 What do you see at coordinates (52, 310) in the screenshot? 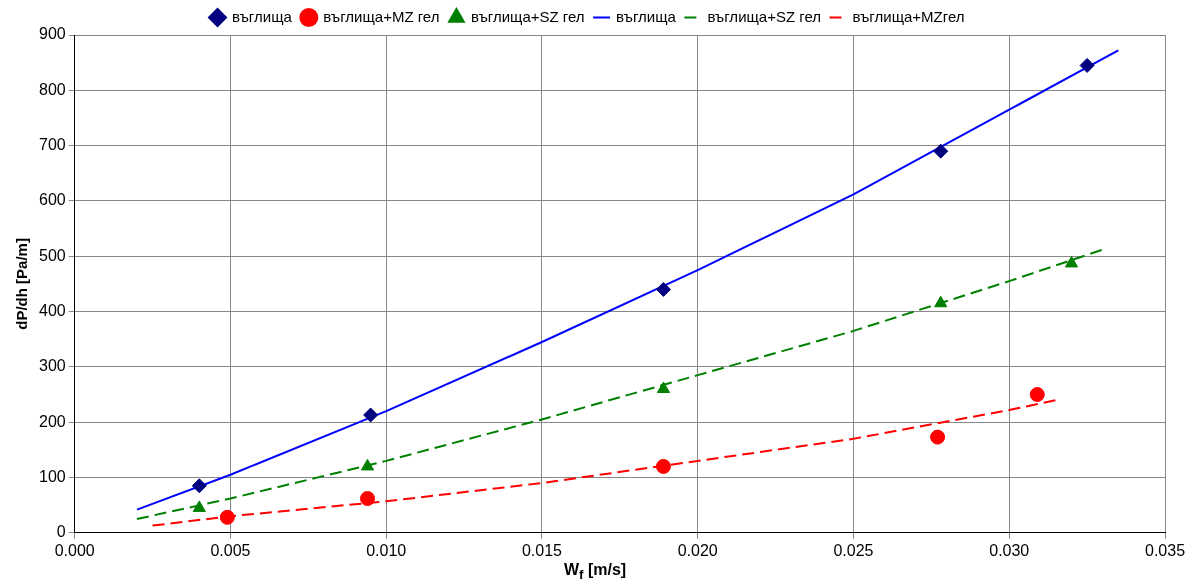
I see `y-tick-label: 400` at bounding box center [52, 310].